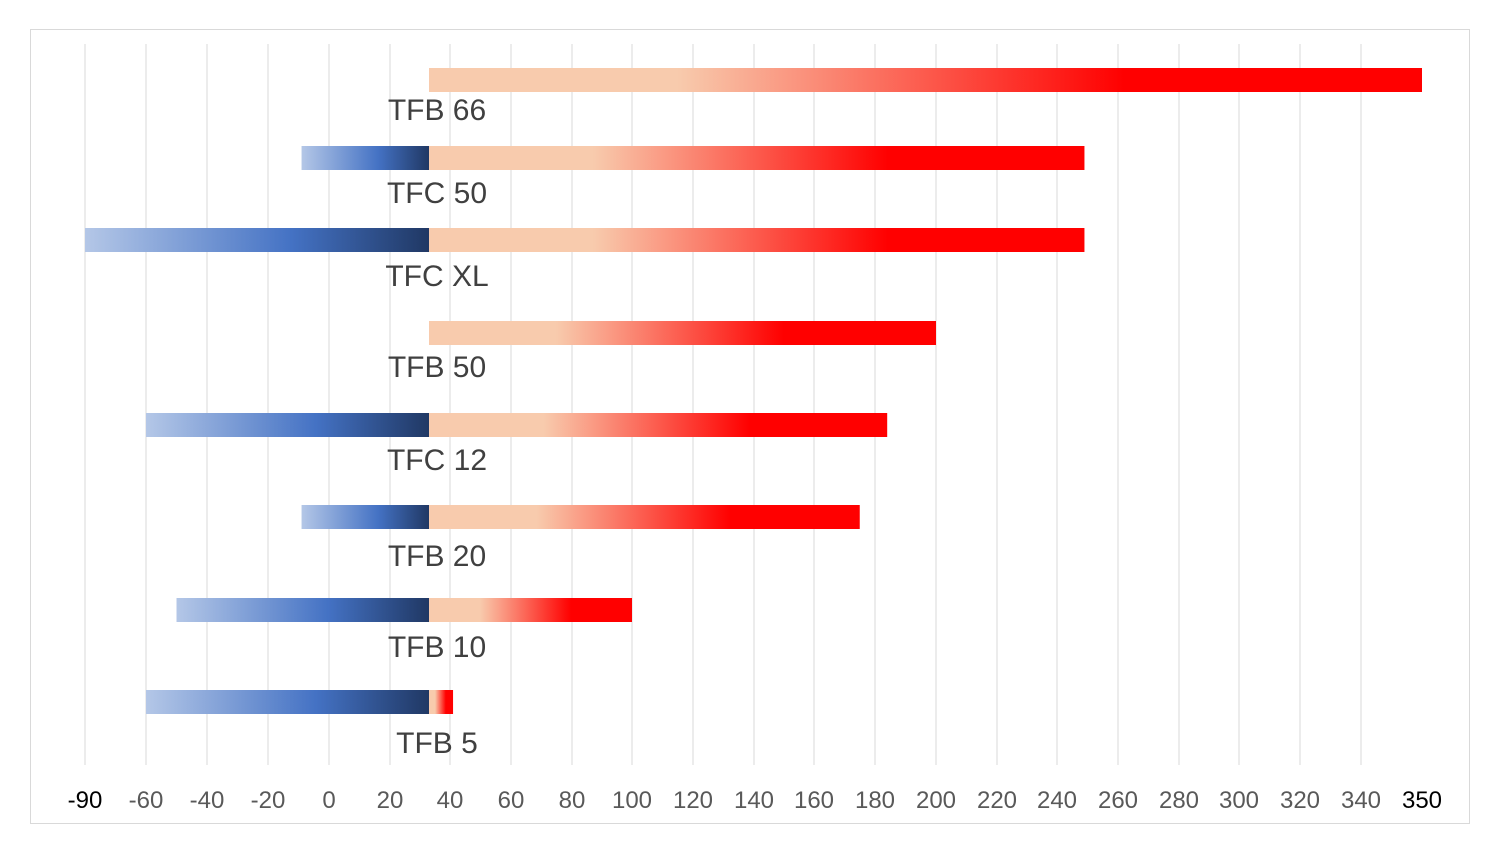 This screenshot has width=1500, height=853. Describe the element at coordinates (437, 367) in the screenshot. I see `category-label: TFB 50` at that location.